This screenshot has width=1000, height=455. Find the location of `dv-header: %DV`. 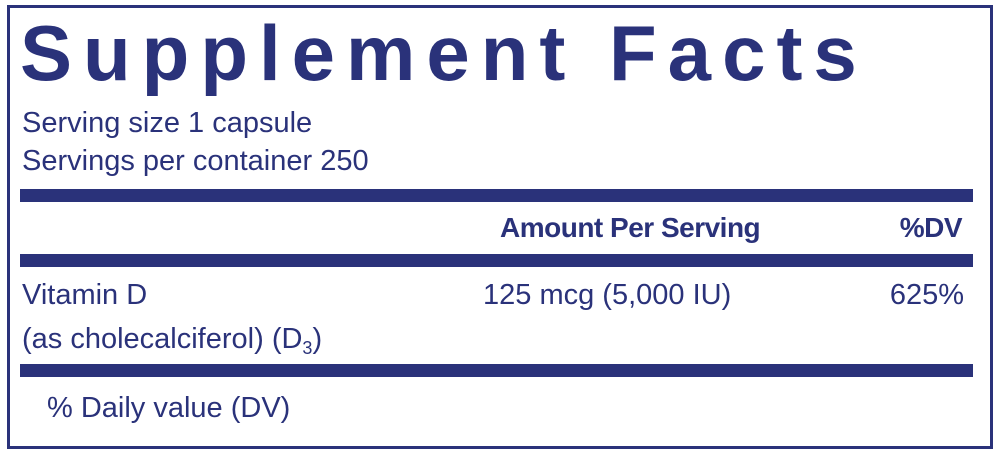

dv-header: %DV is located at coordinates (931, 227).